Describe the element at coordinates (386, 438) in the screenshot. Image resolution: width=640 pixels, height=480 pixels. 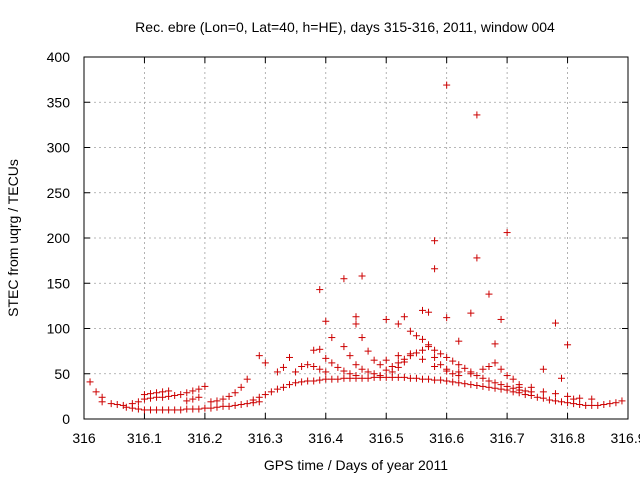
I see `x-tick-label: 316.5` at that location.